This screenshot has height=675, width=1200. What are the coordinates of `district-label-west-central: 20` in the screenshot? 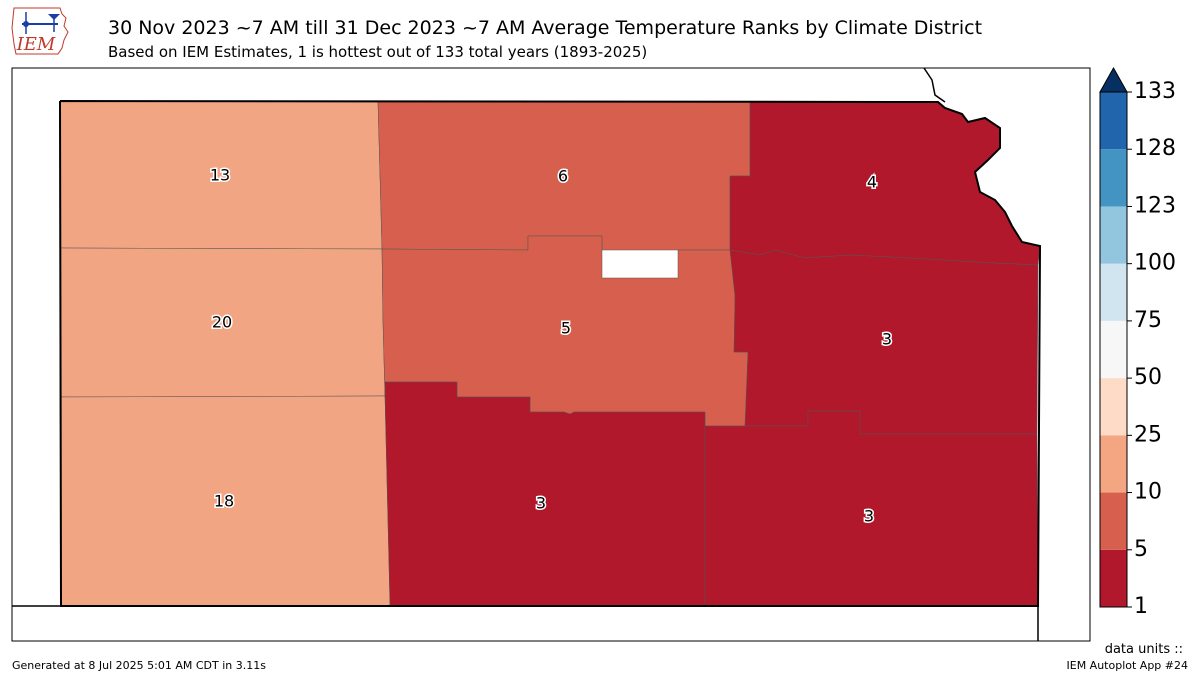 It's located at (222, 322).